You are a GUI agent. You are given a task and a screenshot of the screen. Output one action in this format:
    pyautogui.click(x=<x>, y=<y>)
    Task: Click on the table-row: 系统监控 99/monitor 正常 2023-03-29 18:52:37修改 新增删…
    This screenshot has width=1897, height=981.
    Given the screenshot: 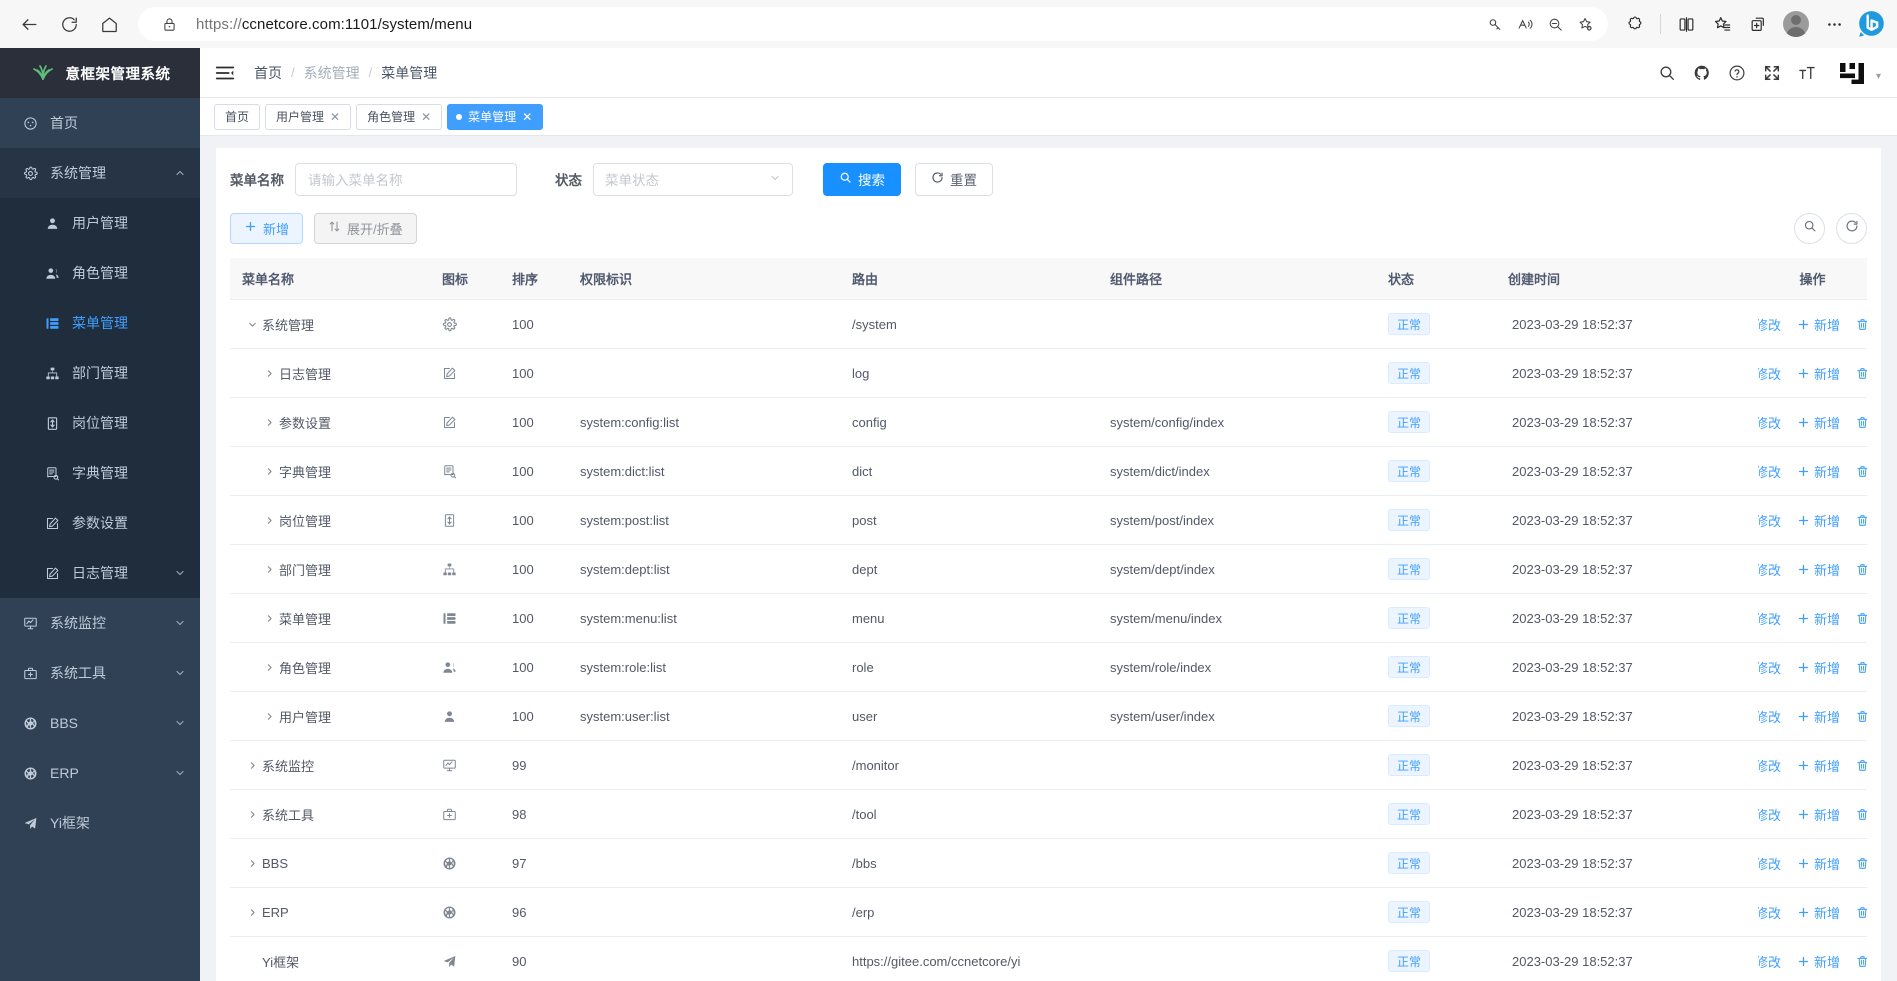 What is the action you would take?
    pyautogui.click(x=1048, y=765)
    